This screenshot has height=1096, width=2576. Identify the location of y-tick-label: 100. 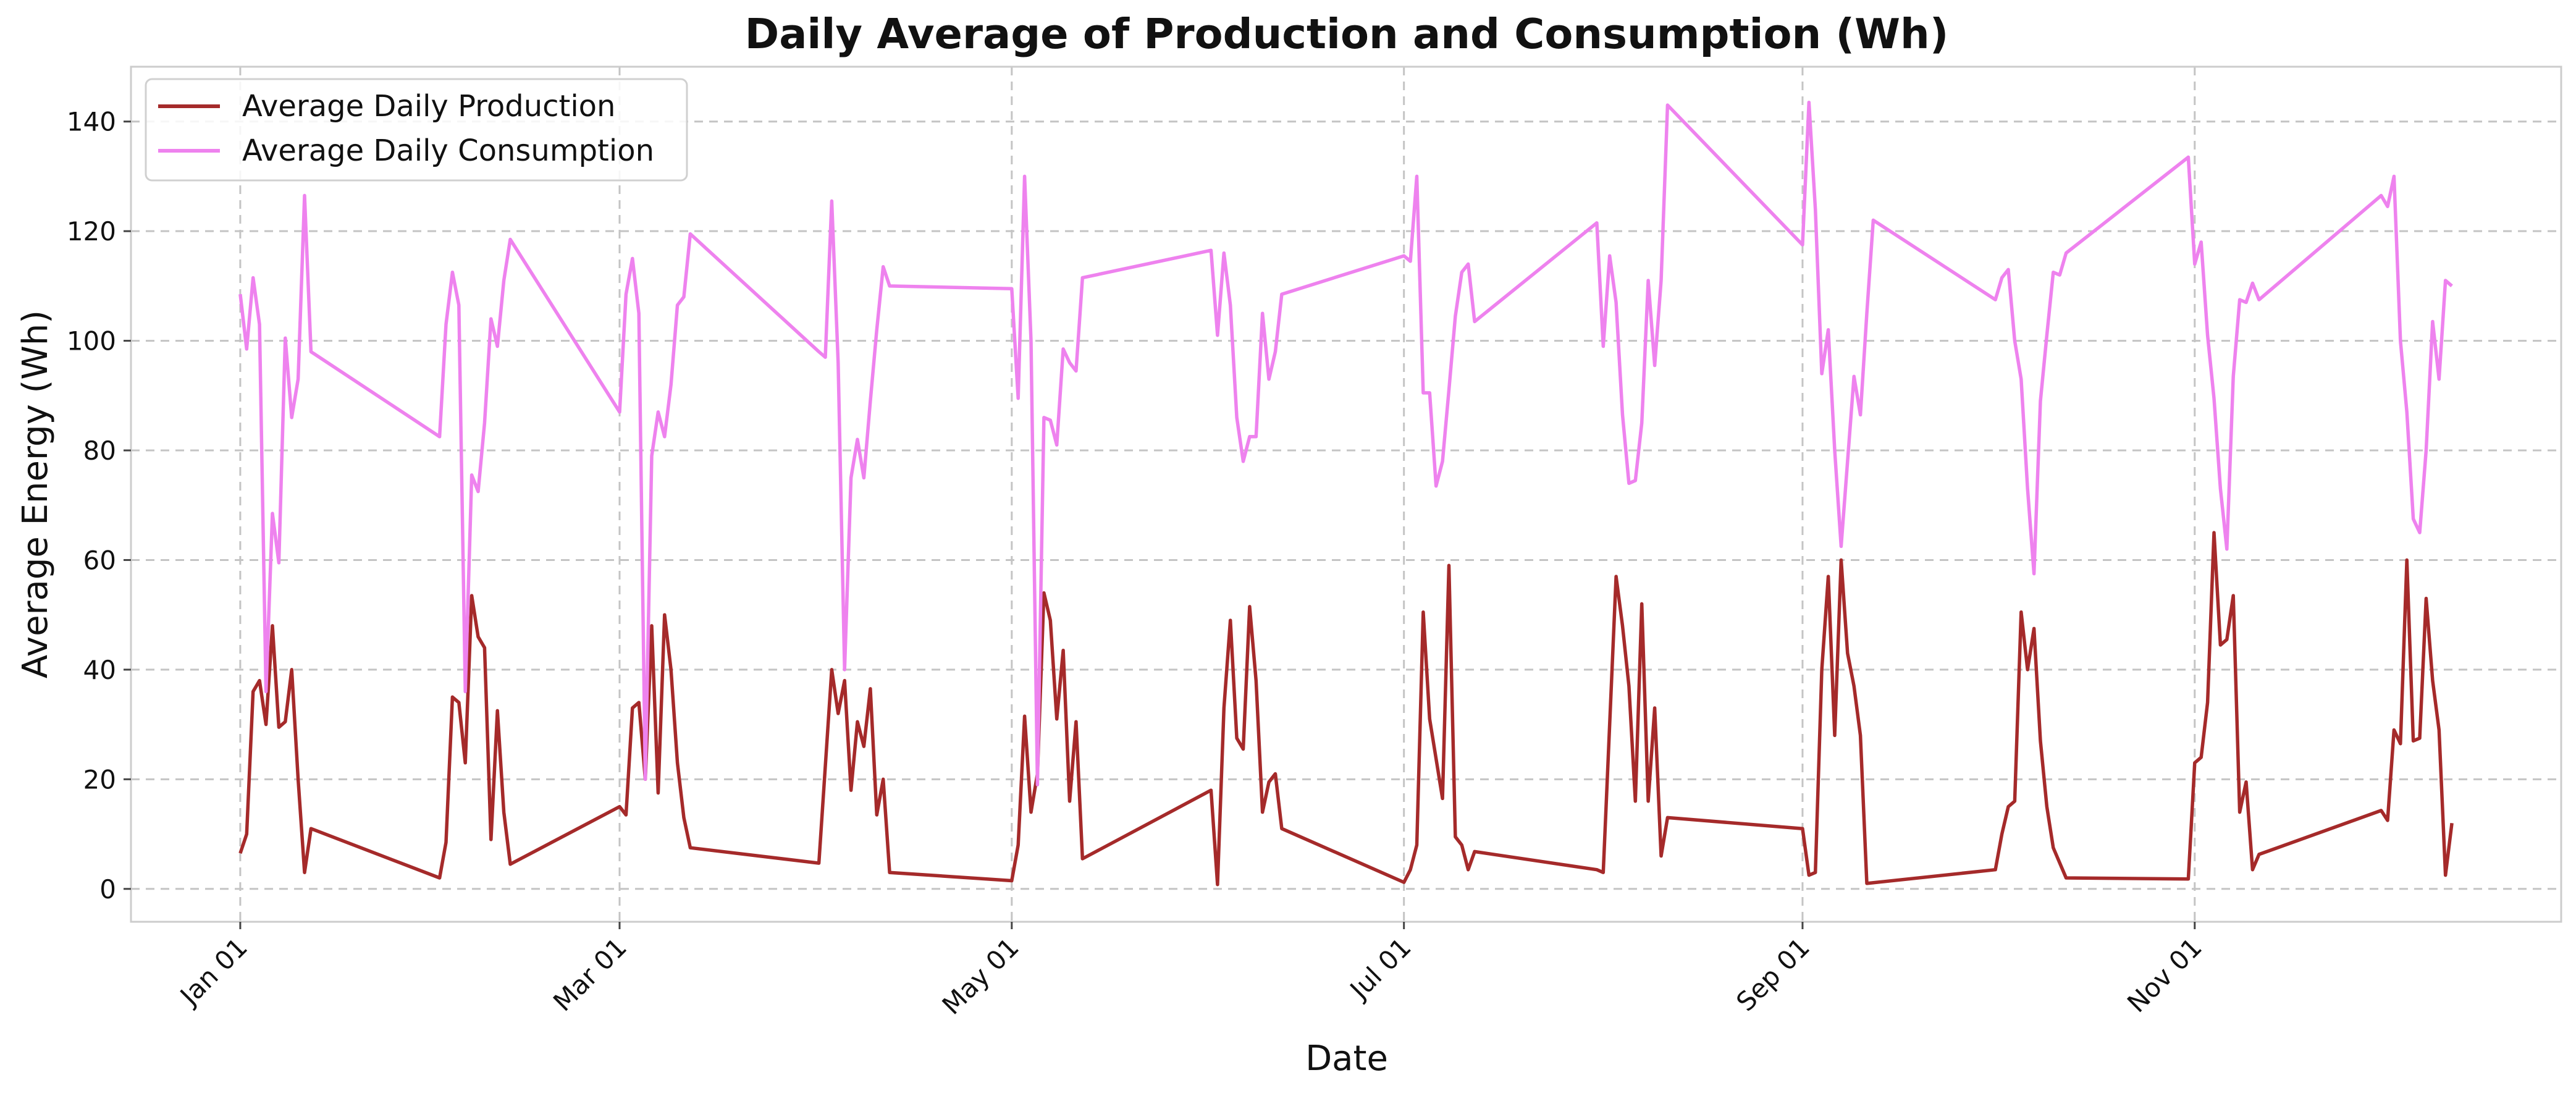
(91, 341).